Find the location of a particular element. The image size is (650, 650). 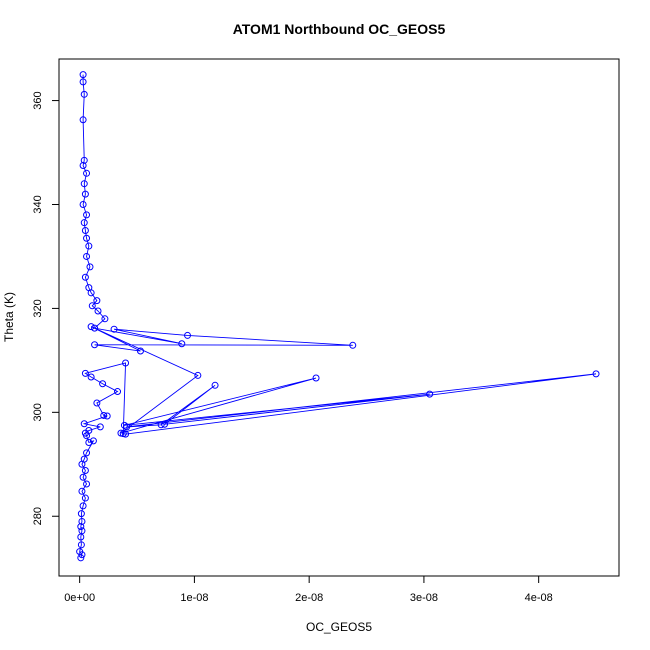

x-axis-label: OC_GEOS5 is located at coordinates (339, 627).